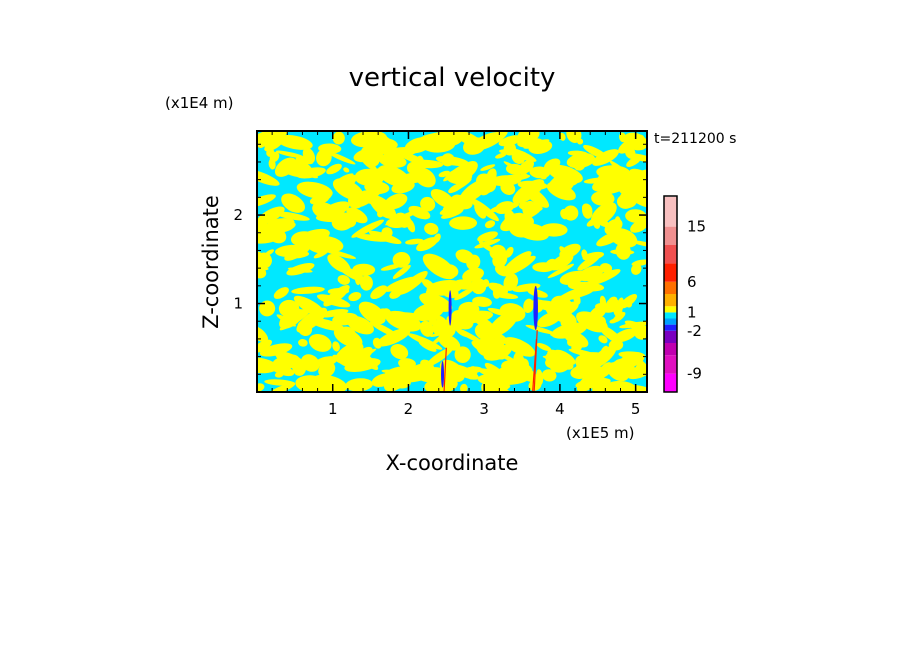 The width and height of the screenshot is (904, 654). What do you see at coordinates (694, 374) in the screenshot?
I see `colorbar-label: -9` at bounding box center [694, 374].